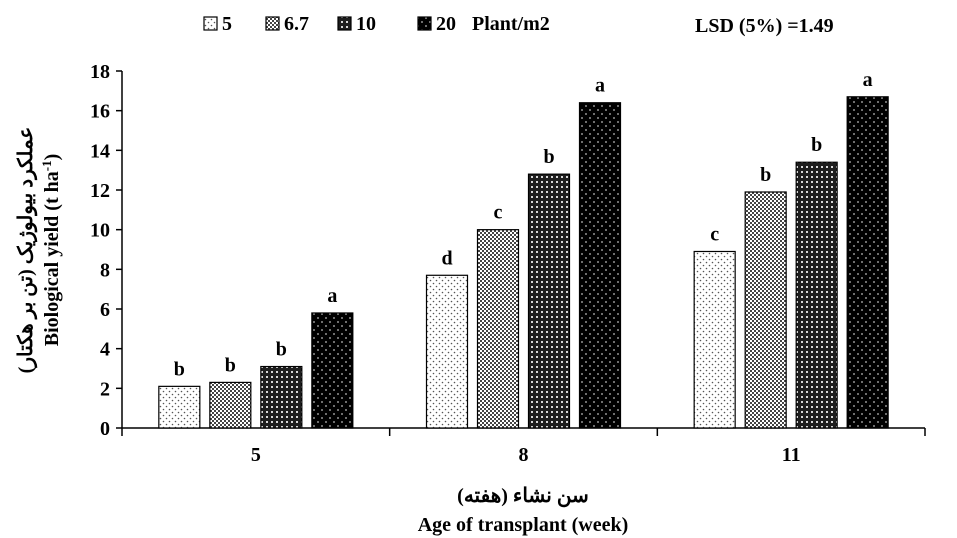  Describe the element at coordinates (524, 455) in the screenshot. I see `x-tick-label: 8` at that location.